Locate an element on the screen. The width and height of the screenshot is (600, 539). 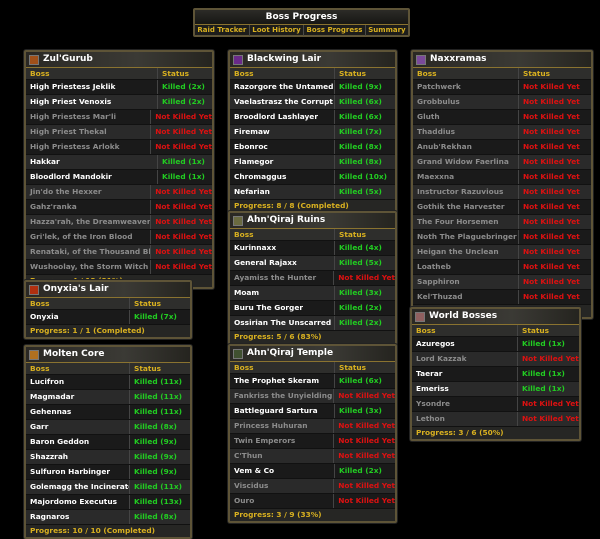
boss-row: Sulfuron Harbinger Killed (9x) is located at coordinates (108, 472).